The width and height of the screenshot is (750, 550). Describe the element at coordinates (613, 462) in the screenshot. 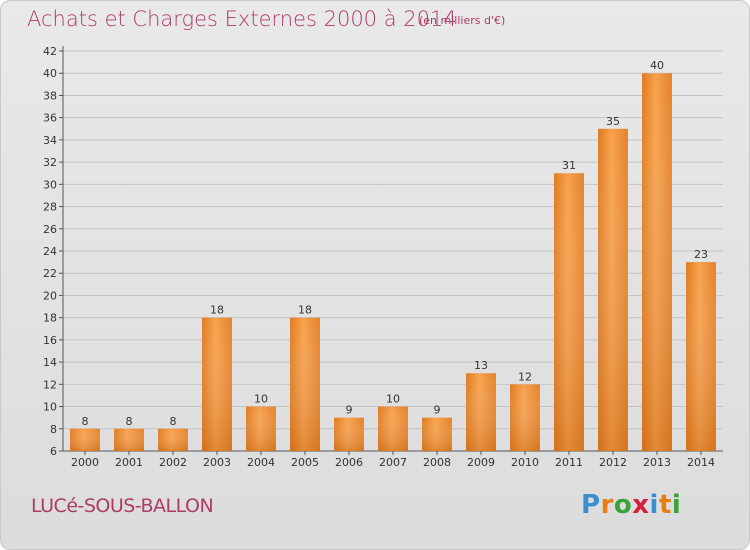

I see `x-tick-label: 2012` at that location.